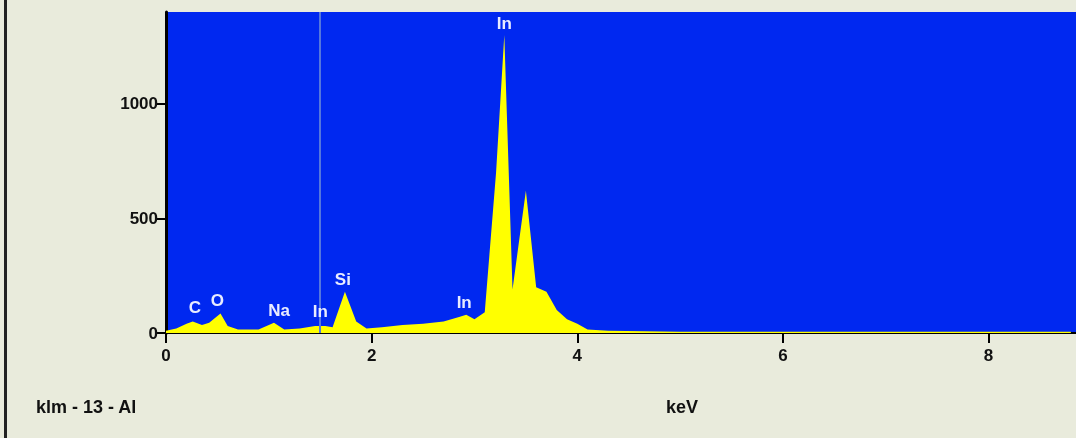 The height and width of the screenshot is (438, 1076). Describe the element at coordinates (342, 279) in the screenshot. I see `annotation: Si` at that location.